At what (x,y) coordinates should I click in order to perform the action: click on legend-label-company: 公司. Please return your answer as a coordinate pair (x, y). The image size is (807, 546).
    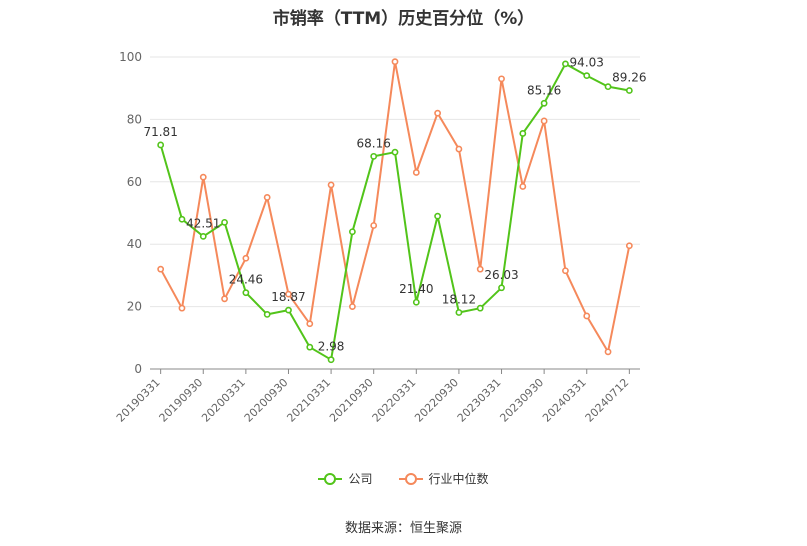
    Looking at the image, I should click on (360, 479).